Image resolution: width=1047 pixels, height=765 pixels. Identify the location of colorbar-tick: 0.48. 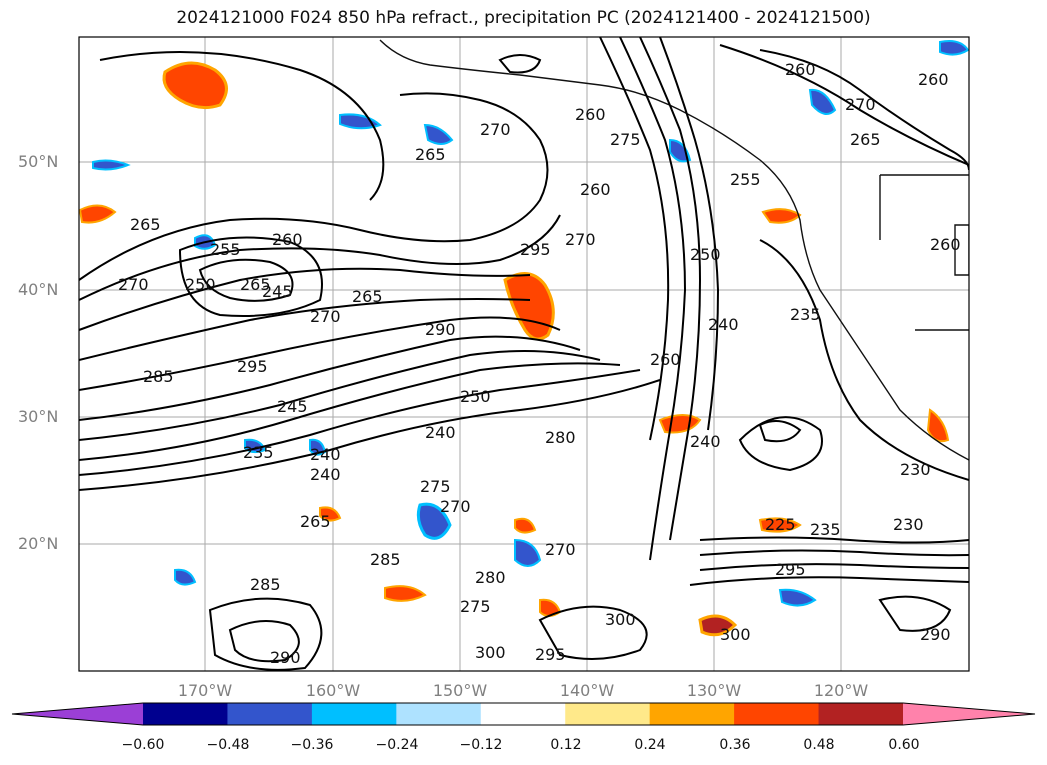
(819, 745).